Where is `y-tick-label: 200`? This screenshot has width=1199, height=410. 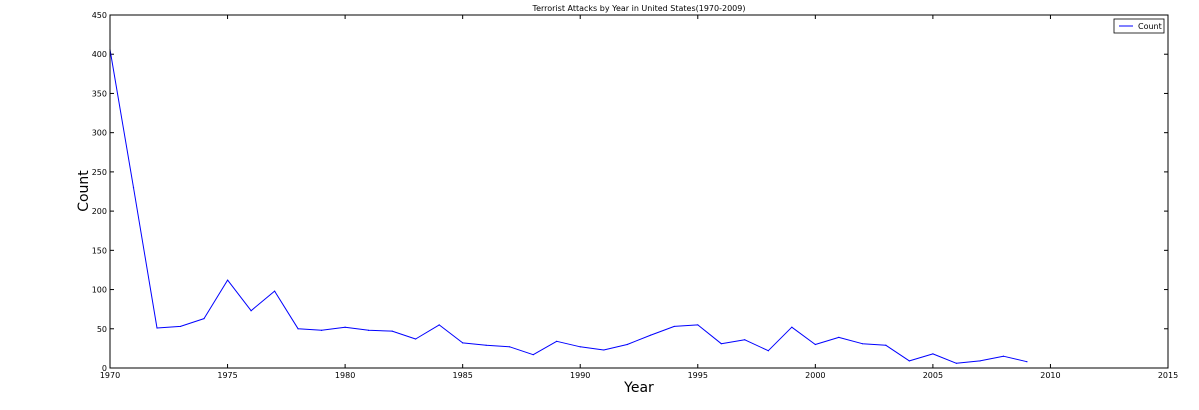
y-tick-label: 200 is located at coordinates (99, 211).